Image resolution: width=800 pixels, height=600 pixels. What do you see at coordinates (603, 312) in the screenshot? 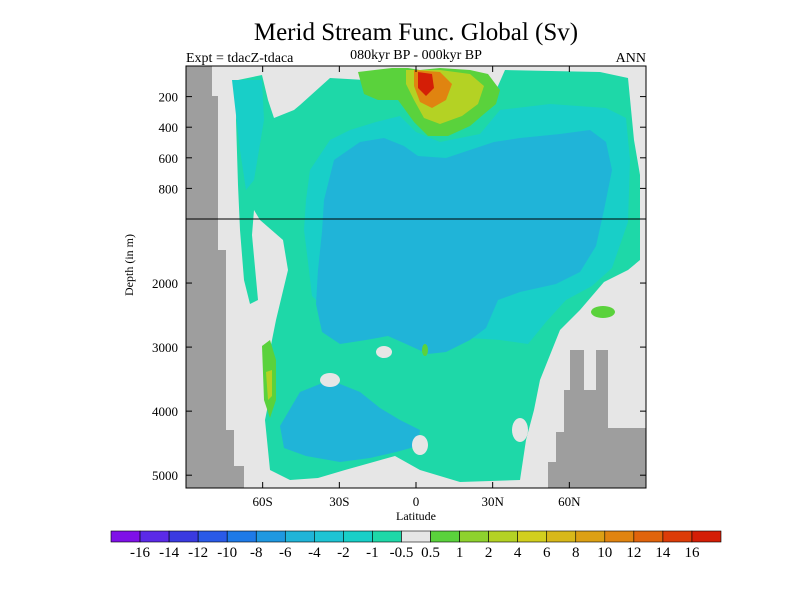
I see `pos-patch-north` at bounding box center [603, 312].